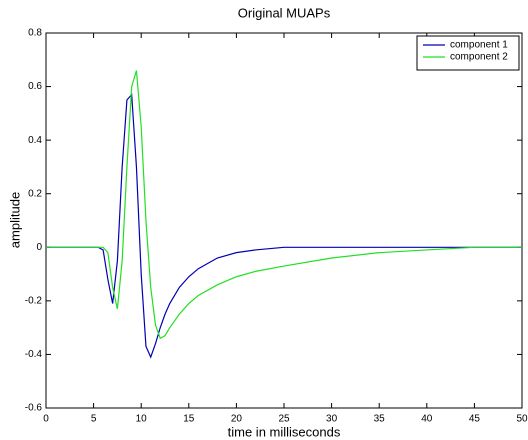 Image resolution: width=528 pixels, height=440 pixels. Describe the element at coordinates (284, 431) in the screenshot. I see `x-axis-label: time in milliseconds` at that location.